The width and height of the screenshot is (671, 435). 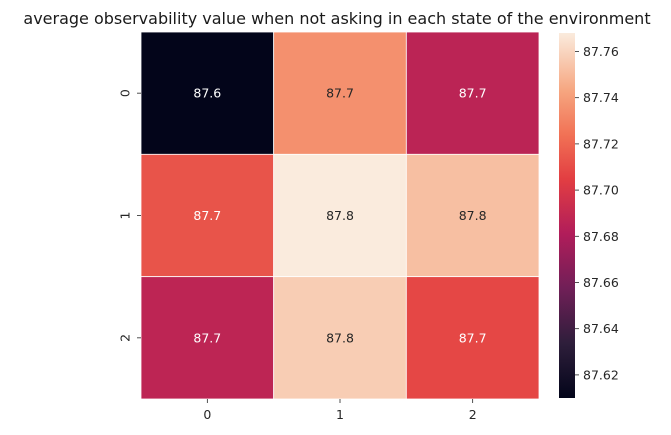 What do you see at coordinates (601, 143) in the screenshot?
I see `colorbar-tick-label-5: 87.72` at bounding box center [601, 143].